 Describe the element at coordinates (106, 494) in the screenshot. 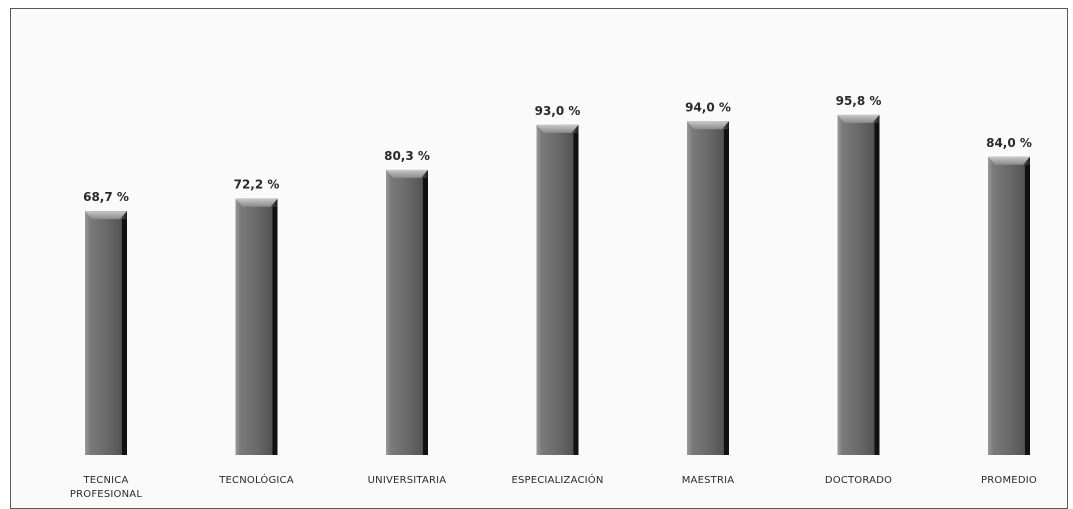

I see `category-label: PROFESIONAL` at that location.